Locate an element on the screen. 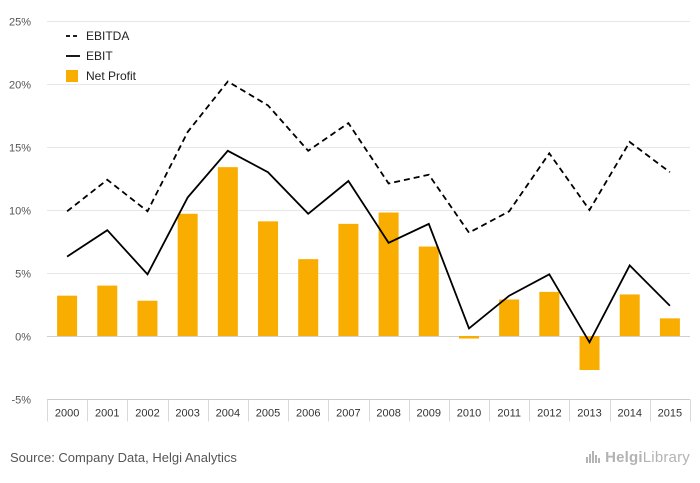  x-tick-label: 2013 is located at coordinates (589, 414).